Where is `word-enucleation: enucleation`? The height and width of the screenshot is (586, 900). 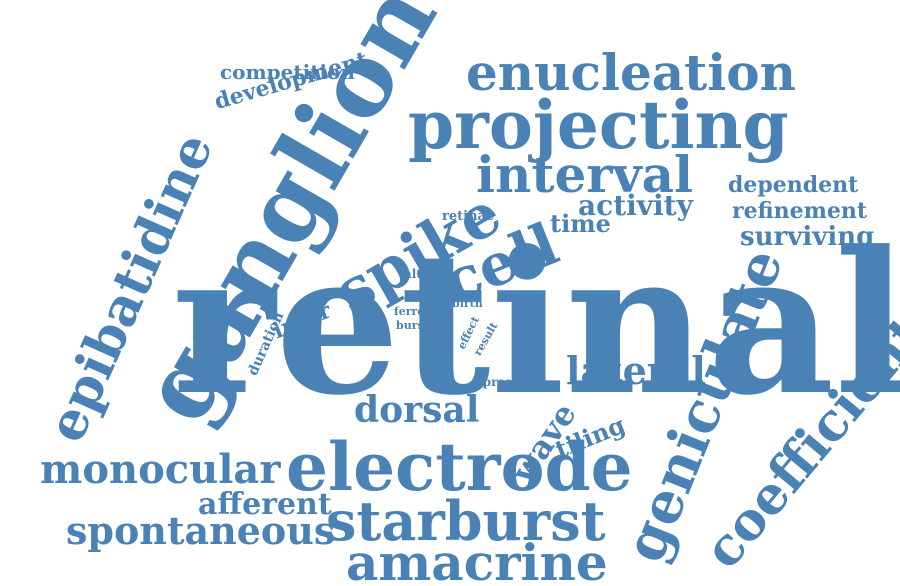 word-enucleation: enucleation is located at coordinates (631, 72).